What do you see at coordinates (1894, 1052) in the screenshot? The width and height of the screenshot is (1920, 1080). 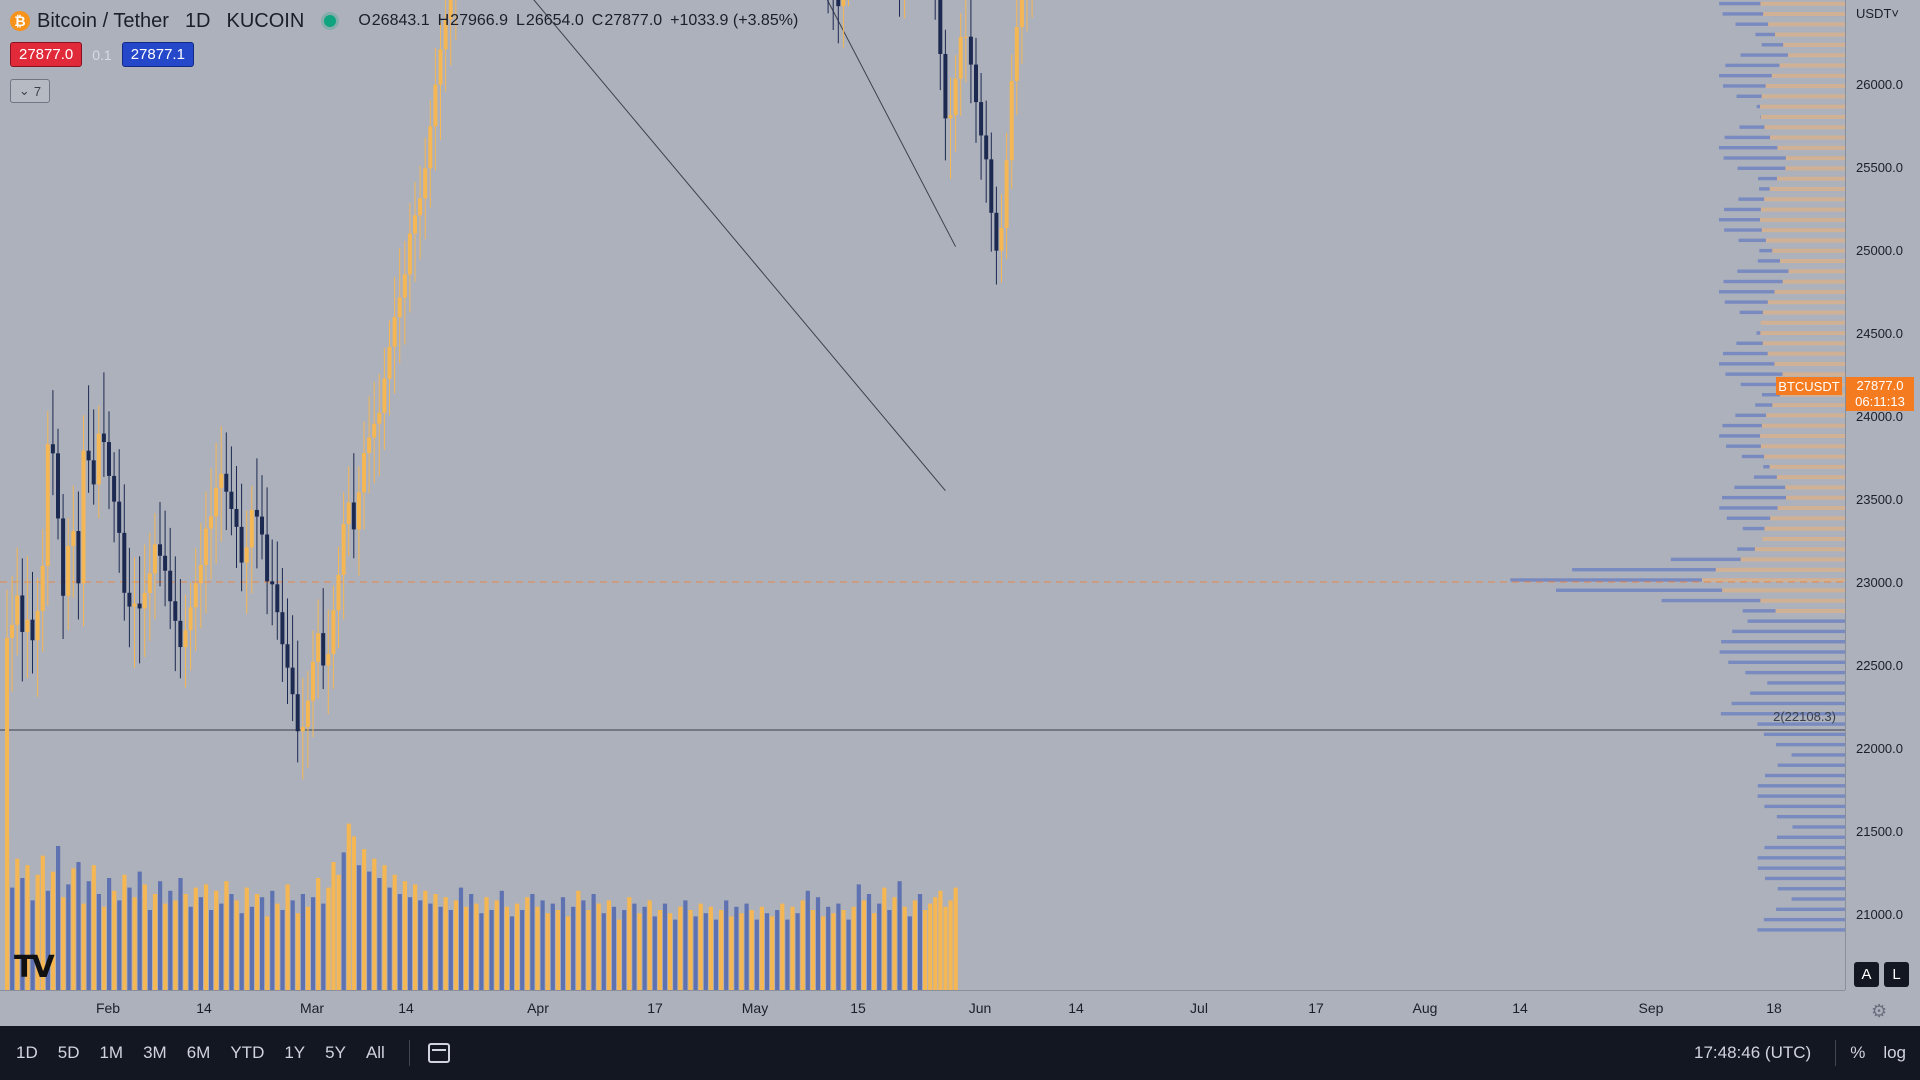 I see `log-scale-button: log` at bounding box center [1894, 1052].